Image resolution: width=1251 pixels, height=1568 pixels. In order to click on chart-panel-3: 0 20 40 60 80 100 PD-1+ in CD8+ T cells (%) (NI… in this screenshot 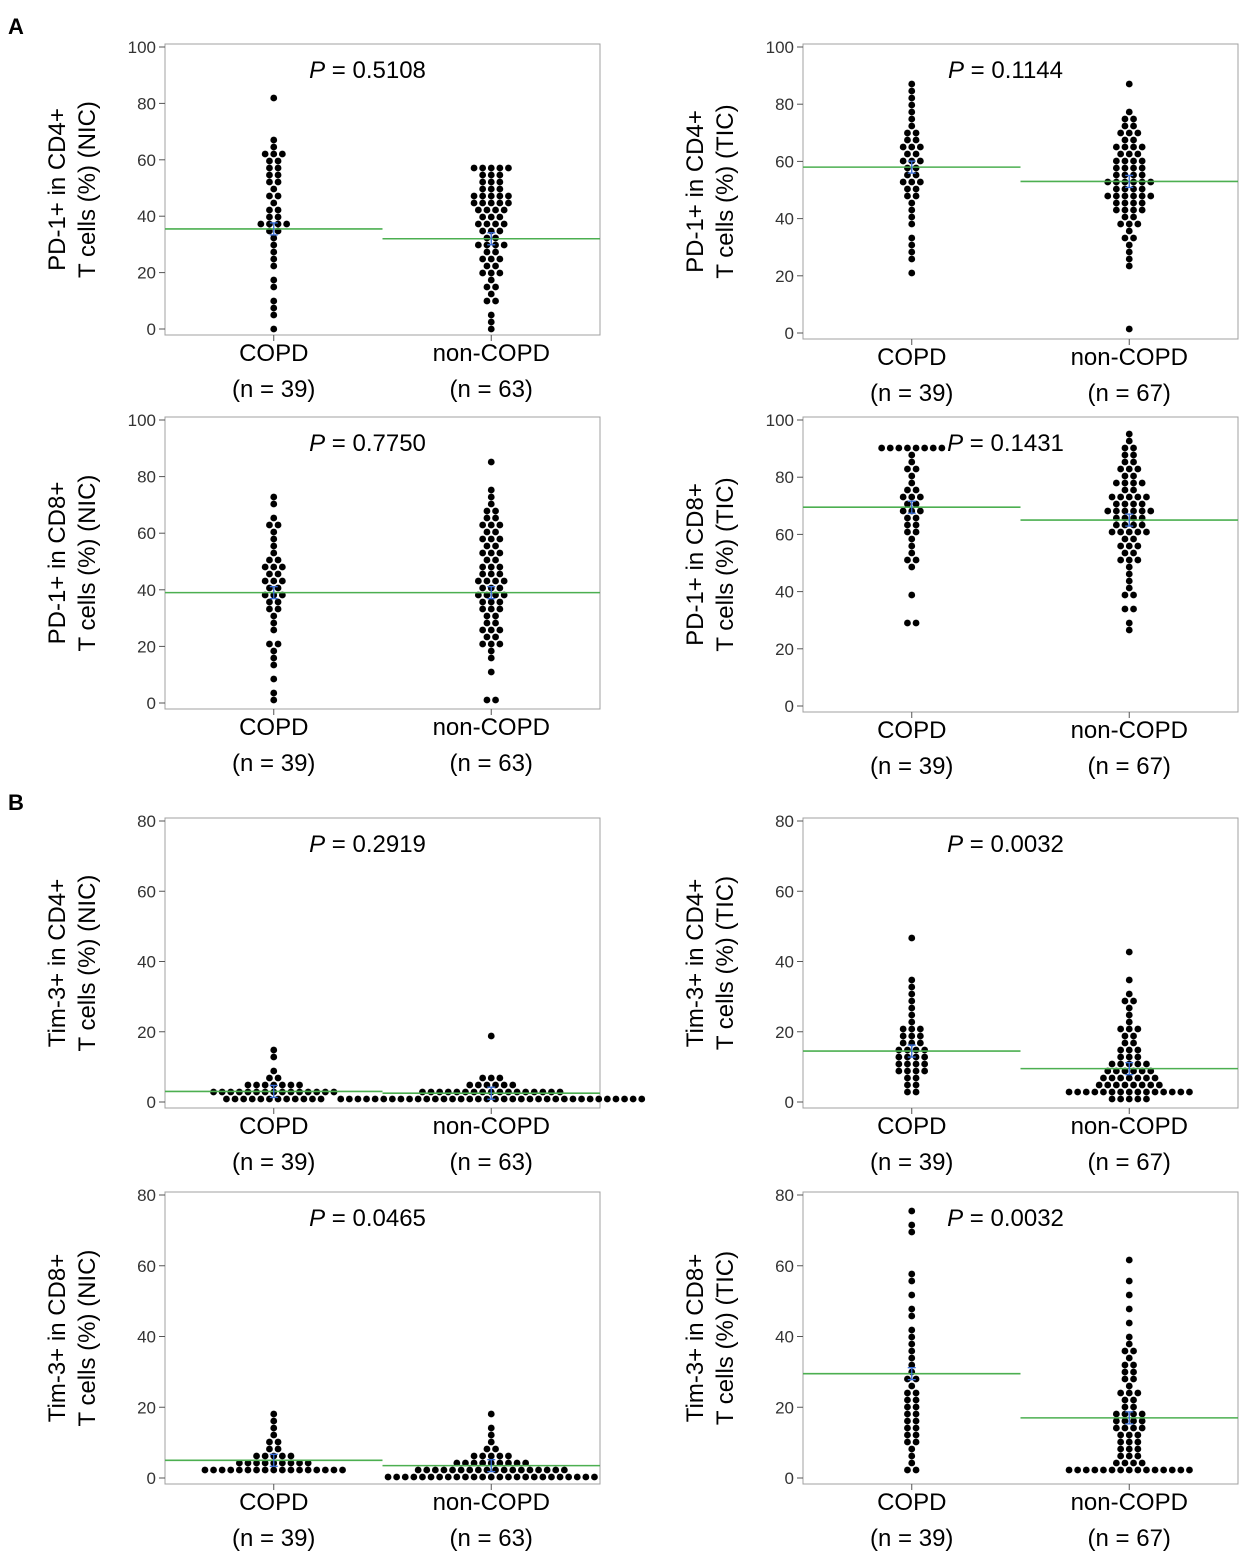, I will do `click(322, 594)`.